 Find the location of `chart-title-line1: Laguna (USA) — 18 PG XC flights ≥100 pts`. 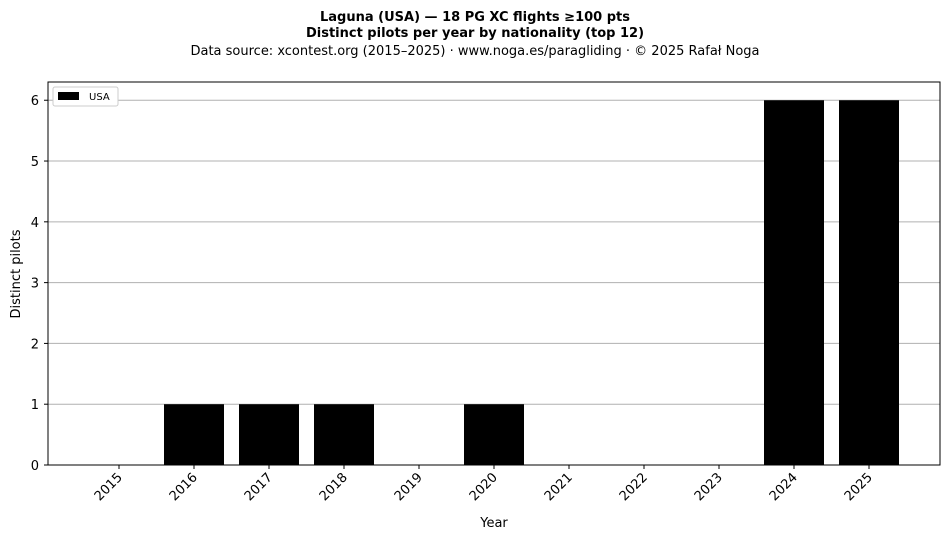

chart-title-line1: Laguna (USA) — 18 PG XC flights ≥100 pts is located at coordinates (475, 17).